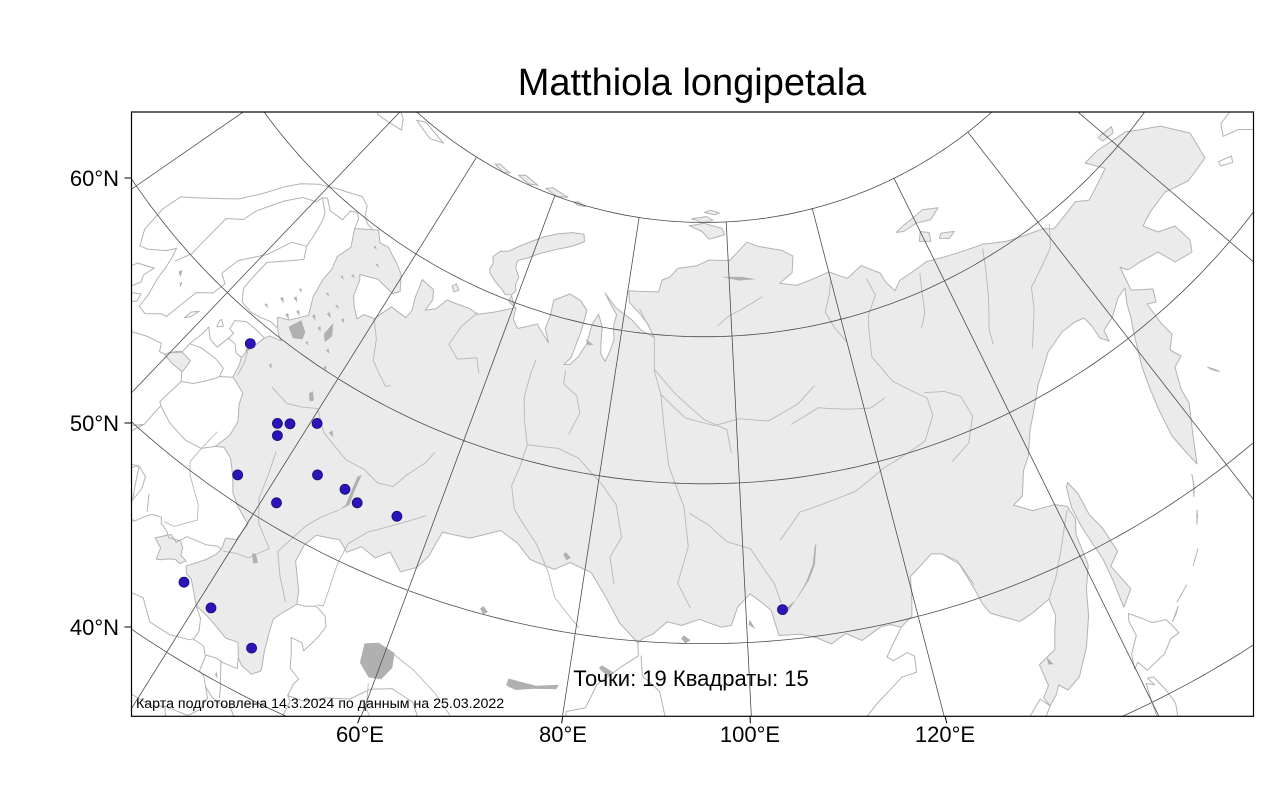  Describe the element at coordinates (94, 178) in the screenshot. I see `svg-text: 60°N` at that location.